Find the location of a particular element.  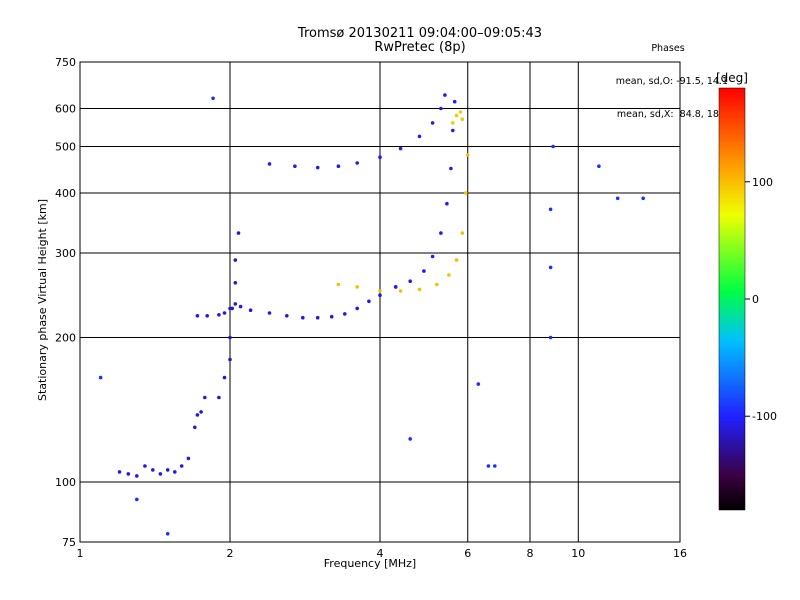

colorbar-tick-label: 100 is located at coordinates (762, 182).